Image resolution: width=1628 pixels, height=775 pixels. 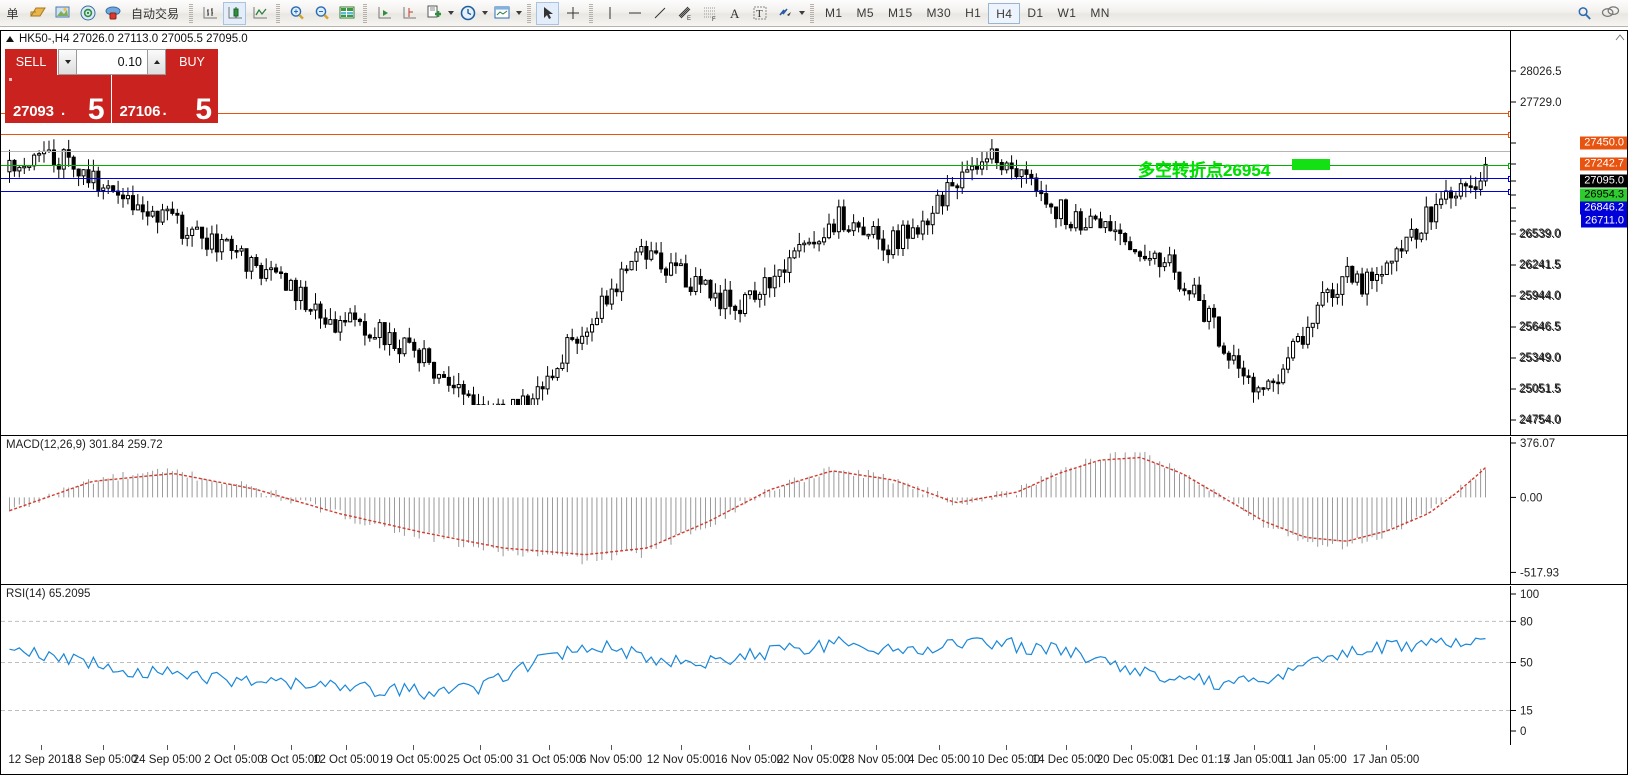 What do you see at coordinates (12, 13) in the screenshot?
I see `new-order-icon: 单` at bounding box center [12, 13].